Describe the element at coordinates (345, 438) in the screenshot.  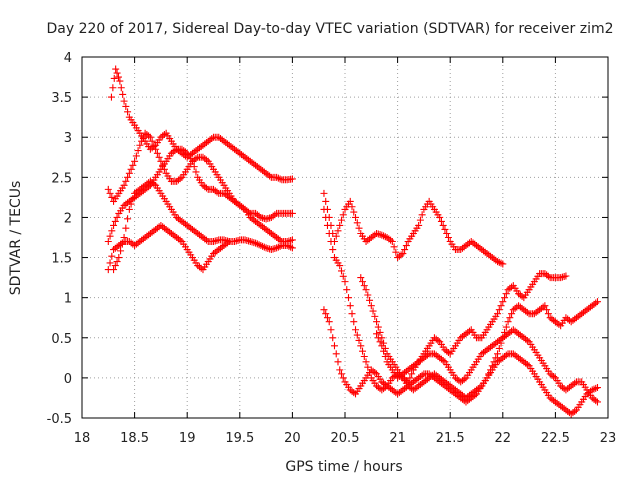
I see `x-tick-label: 20.5` at that location.